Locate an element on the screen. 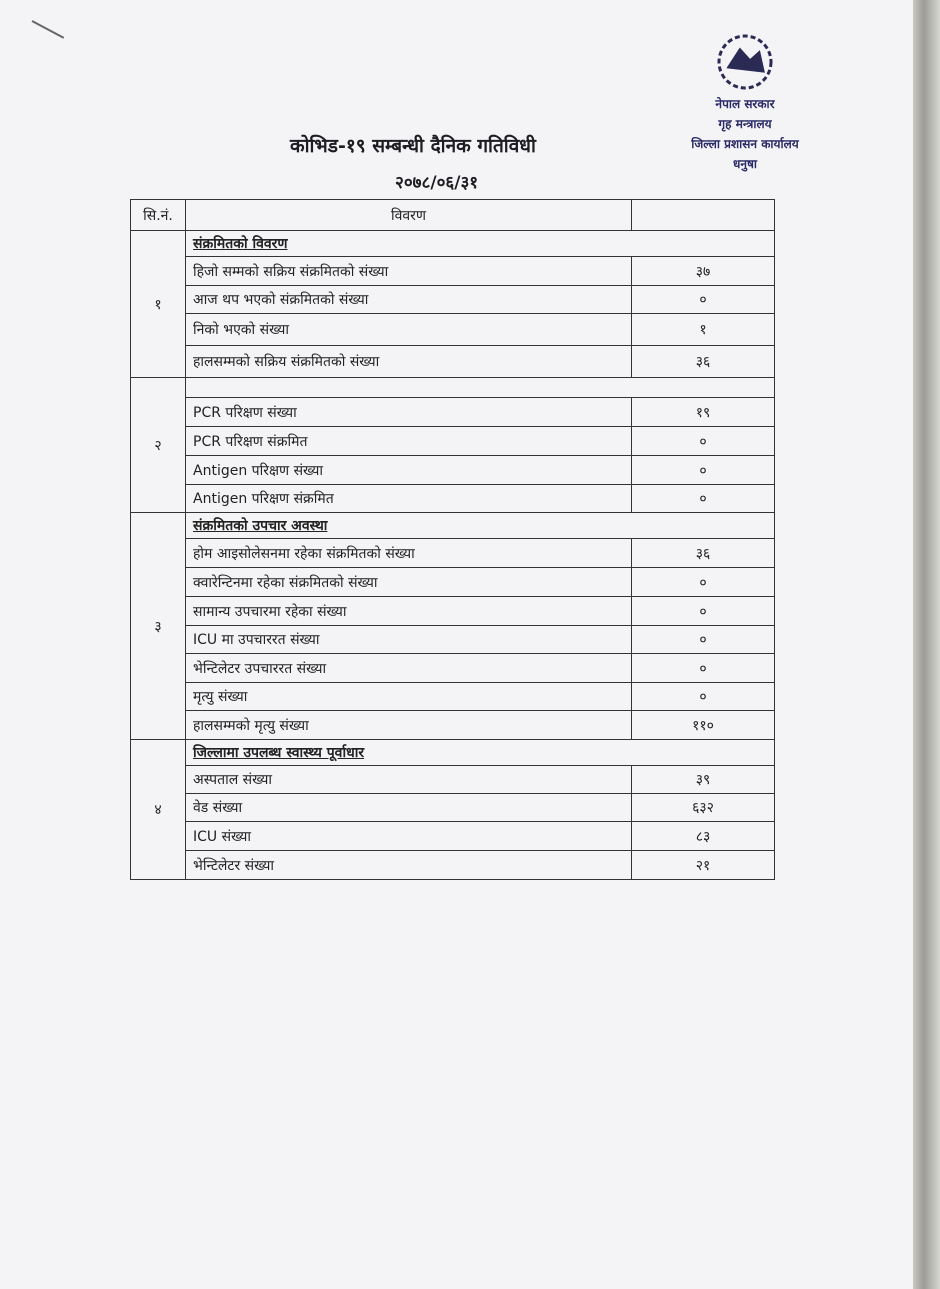 This screenshot has height=1289, width=940. row-label: ICU संख्या is located at coordinates (408, 836).